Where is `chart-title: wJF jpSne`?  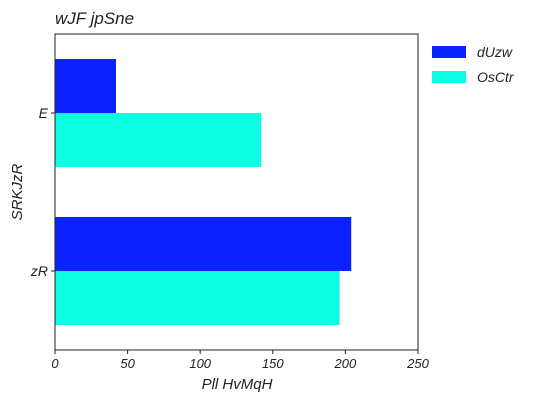 chart-title: wJF jpSne is located at coordinates (94, 18).